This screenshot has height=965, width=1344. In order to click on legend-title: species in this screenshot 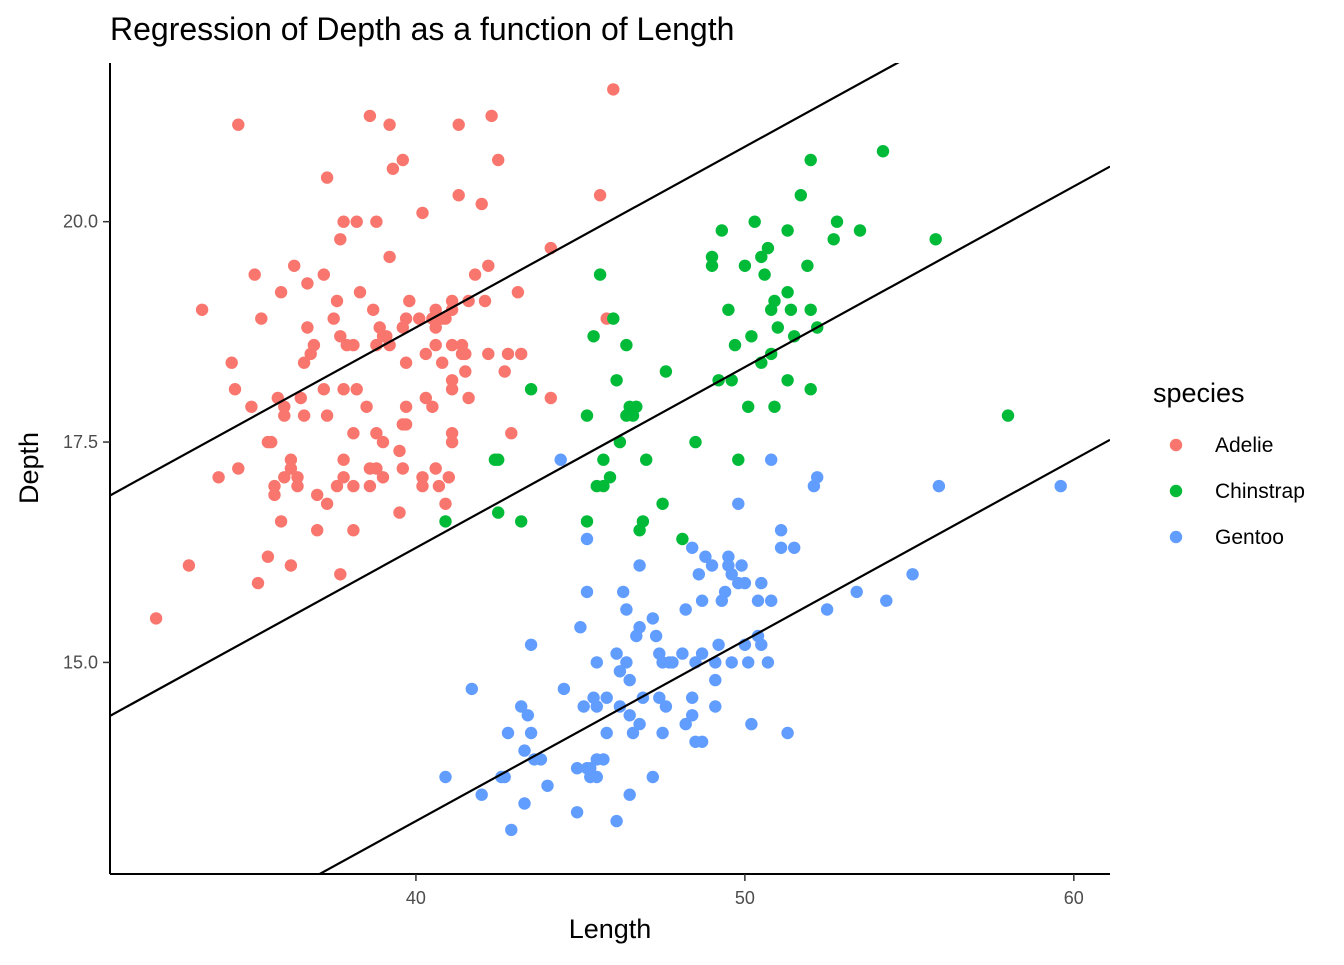, I will do `click(1199, 393)`.